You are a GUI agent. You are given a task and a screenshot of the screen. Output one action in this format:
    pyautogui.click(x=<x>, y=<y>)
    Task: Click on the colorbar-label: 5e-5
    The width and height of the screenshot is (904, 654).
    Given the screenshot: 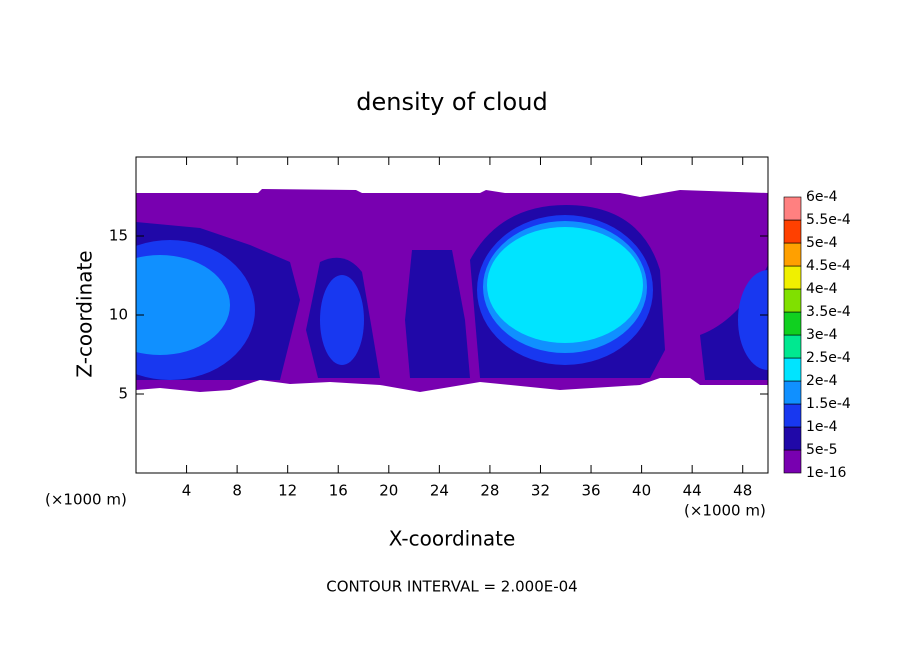 What is the action you would take?
    pyautogui.click(x=821, y=450)
    